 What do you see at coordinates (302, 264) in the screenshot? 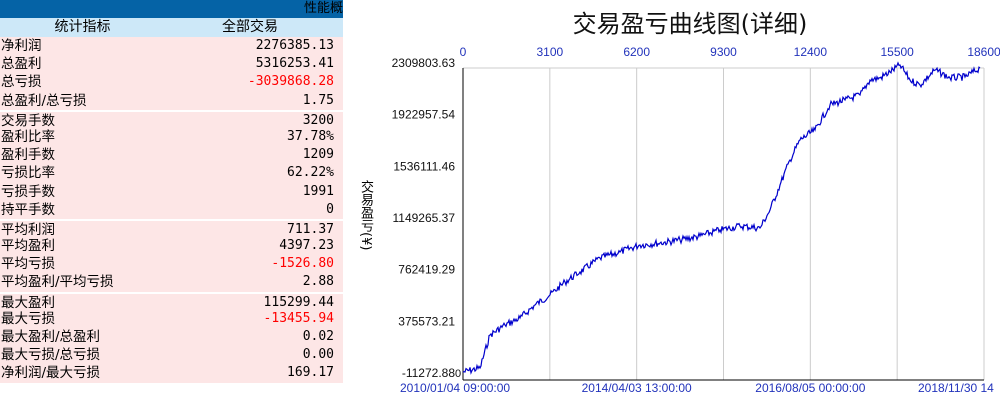
I see `metric-value: -1526.80` at bounding box center [302, 264].